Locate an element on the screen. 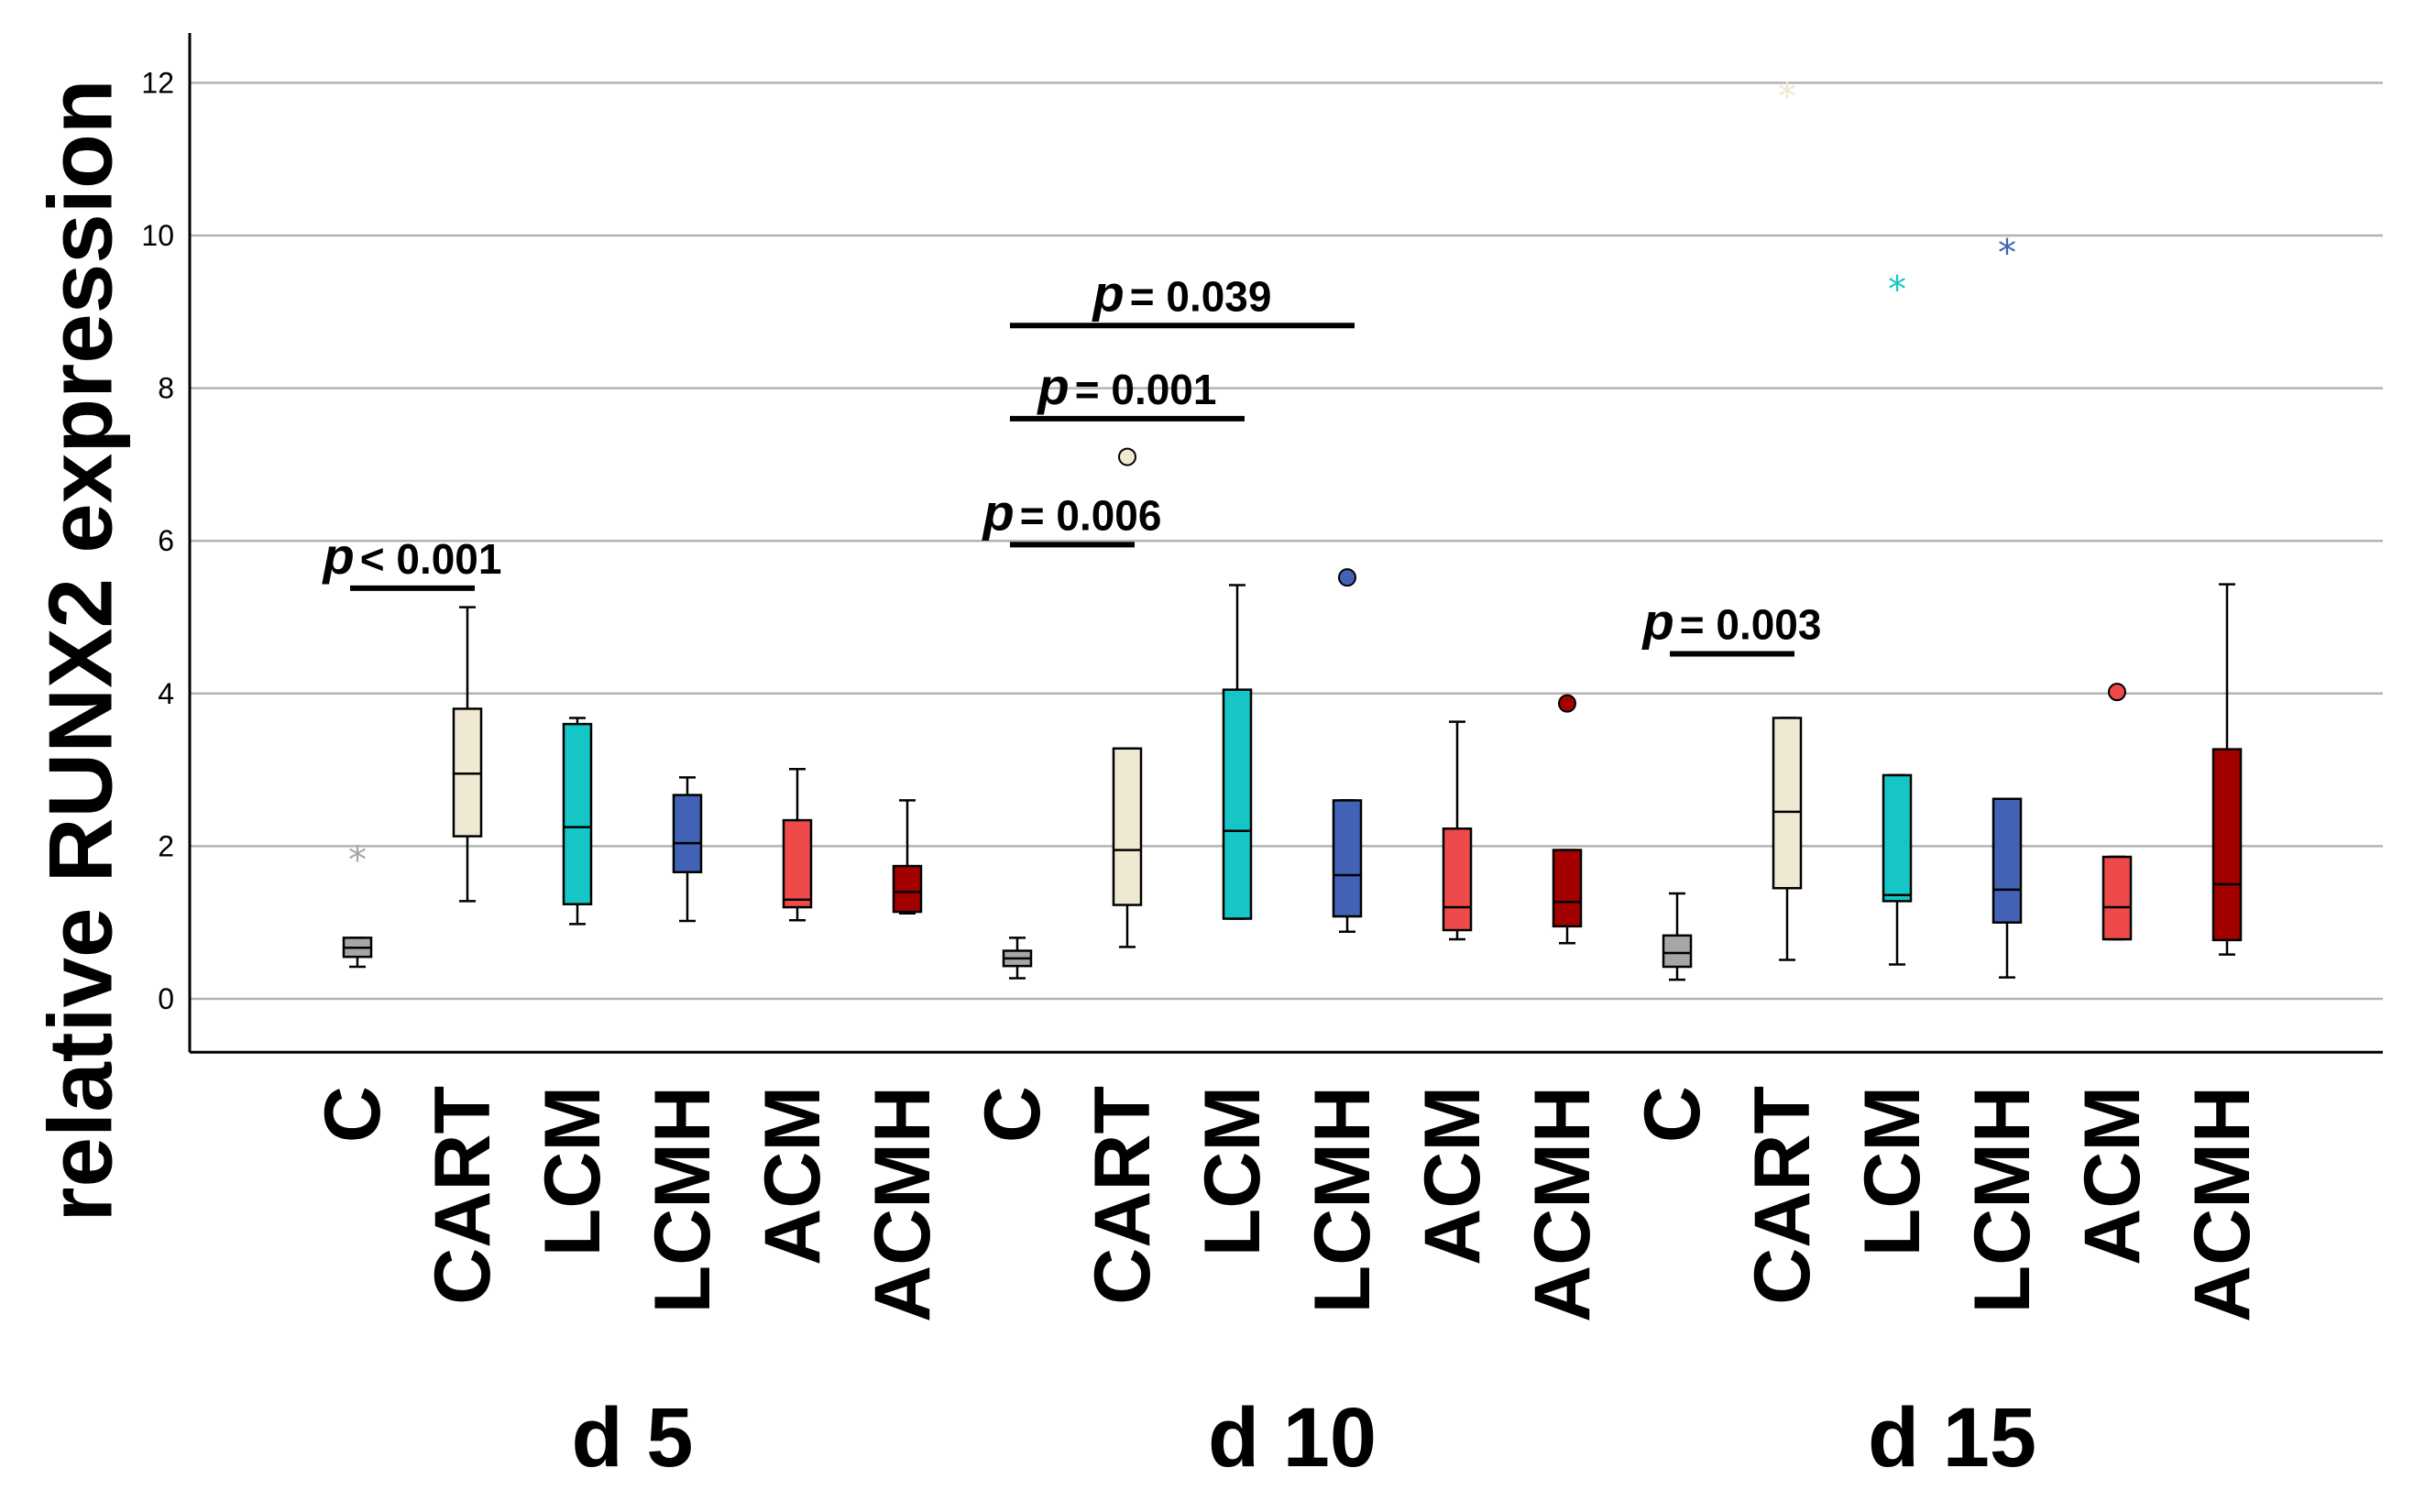 This screenshot has width=2414, height=1512. significance-bar: p = 0.006 is located at coordinates (1072, 515).